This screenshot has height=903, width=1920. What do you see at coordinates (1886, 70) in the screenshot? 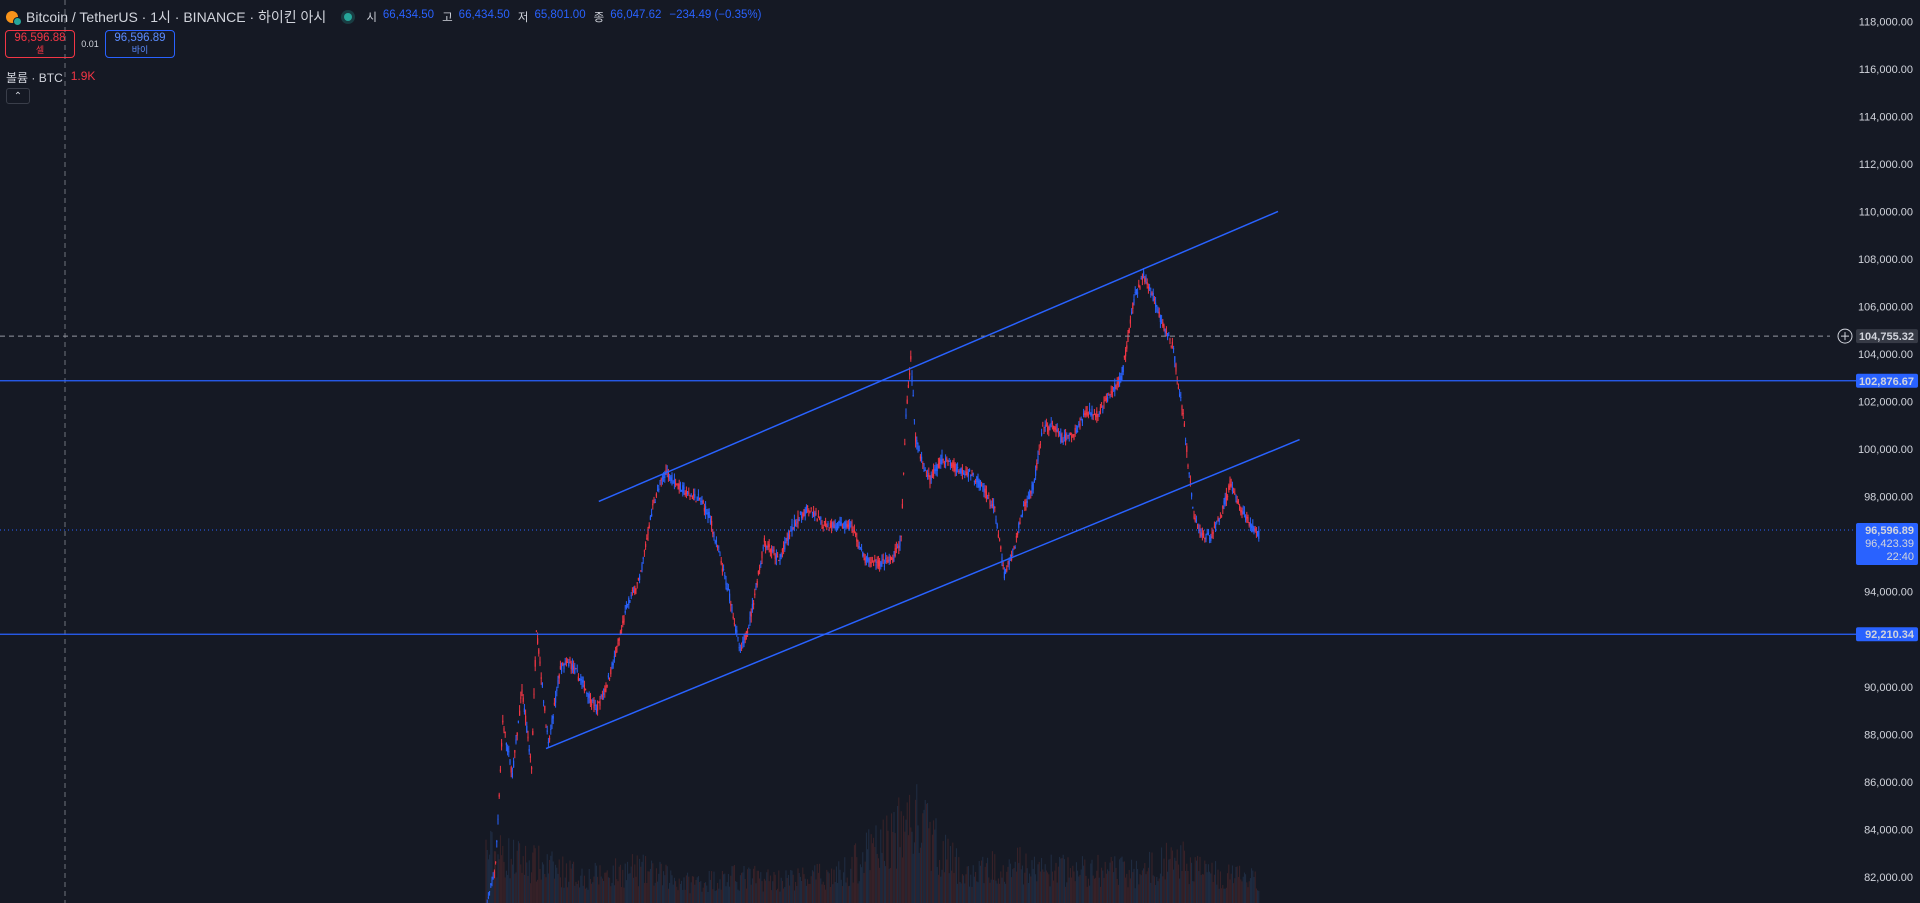
I see `price-axis-tick: 116,000.00` at bounding box center [1886, 70].